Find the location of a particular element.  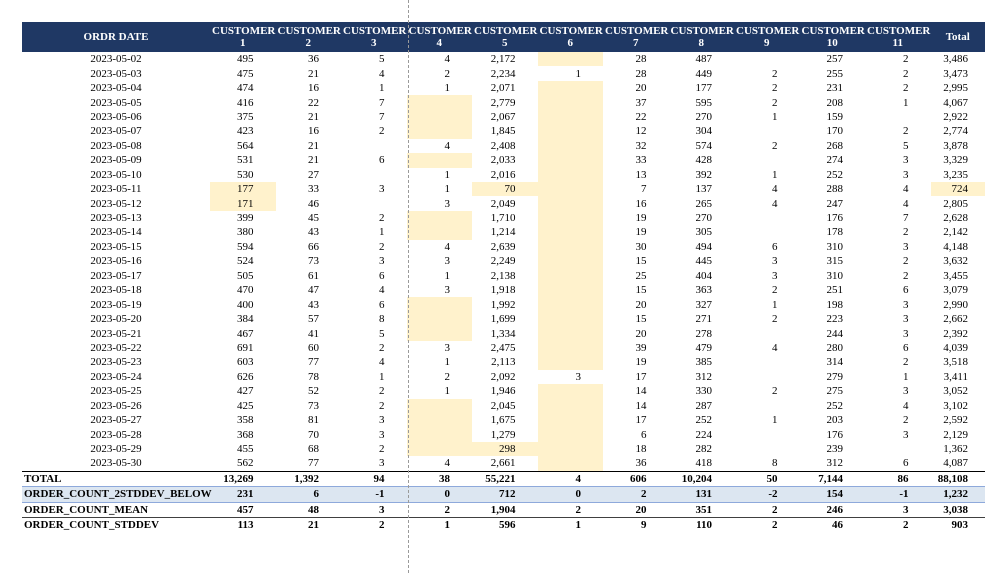

count-cell: 268 is located at coordinates (835, 145).